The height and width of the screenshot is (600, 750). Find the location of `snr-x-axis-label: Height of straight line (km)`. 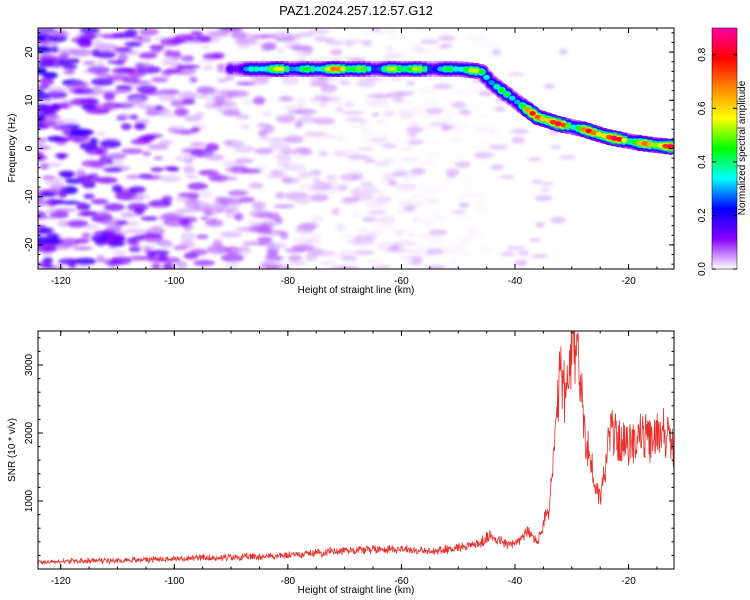

snr-x-axis-label: Height of straight line (km) is located at coordinates (356, 590).